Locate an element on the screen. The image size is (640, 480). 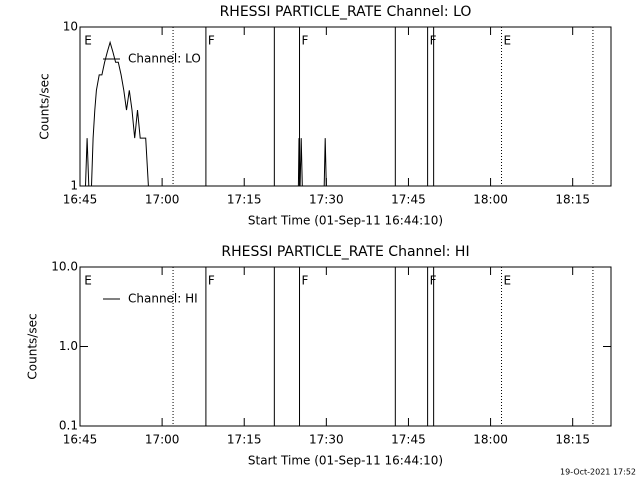
y-tick-label: 10 is located at coordinates (70, 27).